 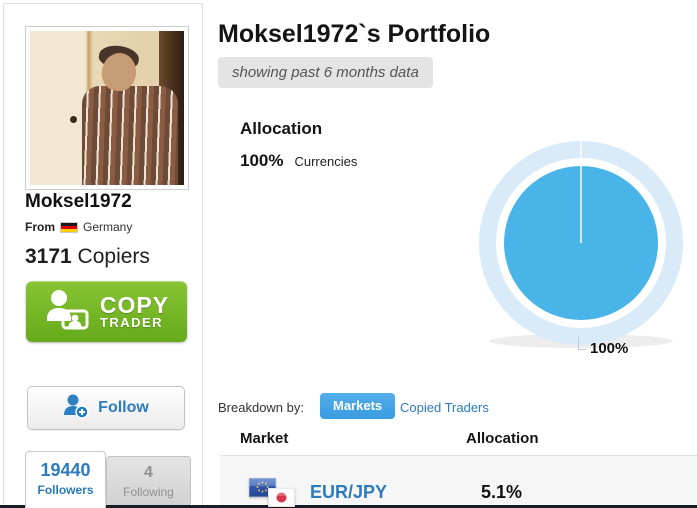 I want to click on following-count: 4, so click(x=148, y=472).